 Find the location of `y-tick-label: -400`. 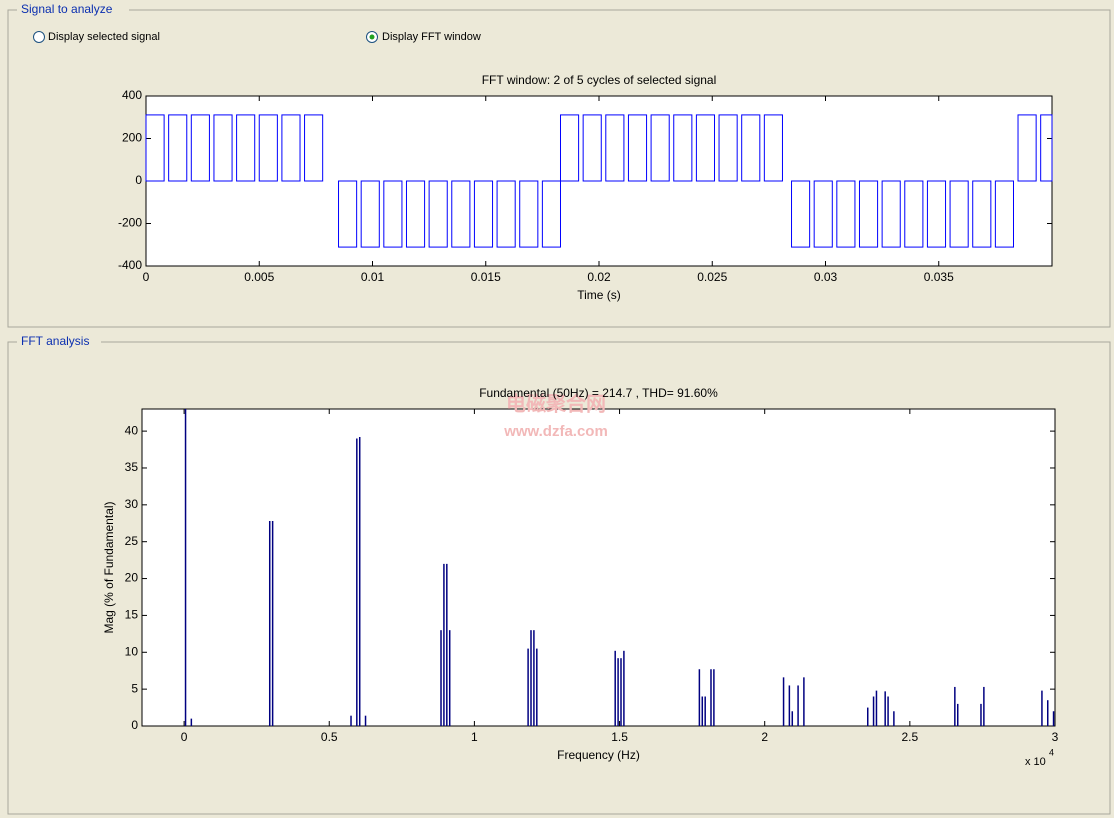

y-tick-label: -400 is located at coordinates (130, 265).